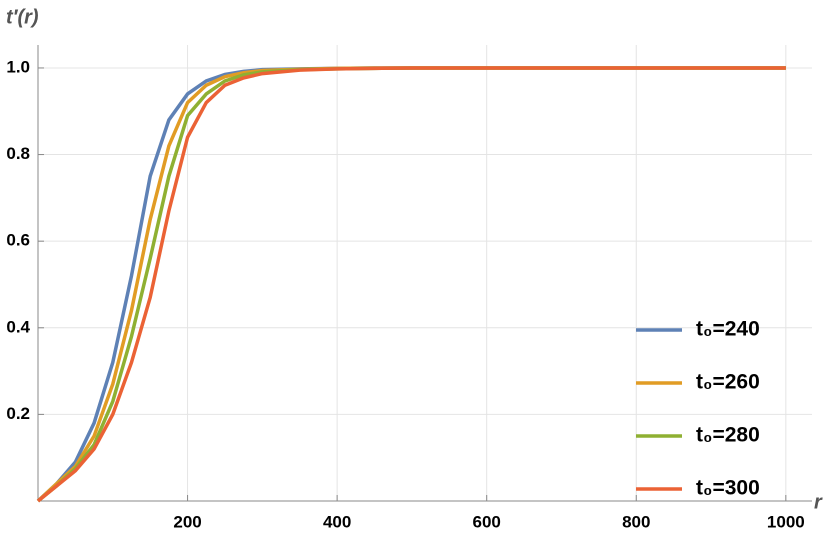 Image resolution: width=830 pixels, height=543 pixels. What do you see at coordinates (728, 488) in the screenshot?
I see `legend-label: t₀=300` at bounding box center [728, 488].